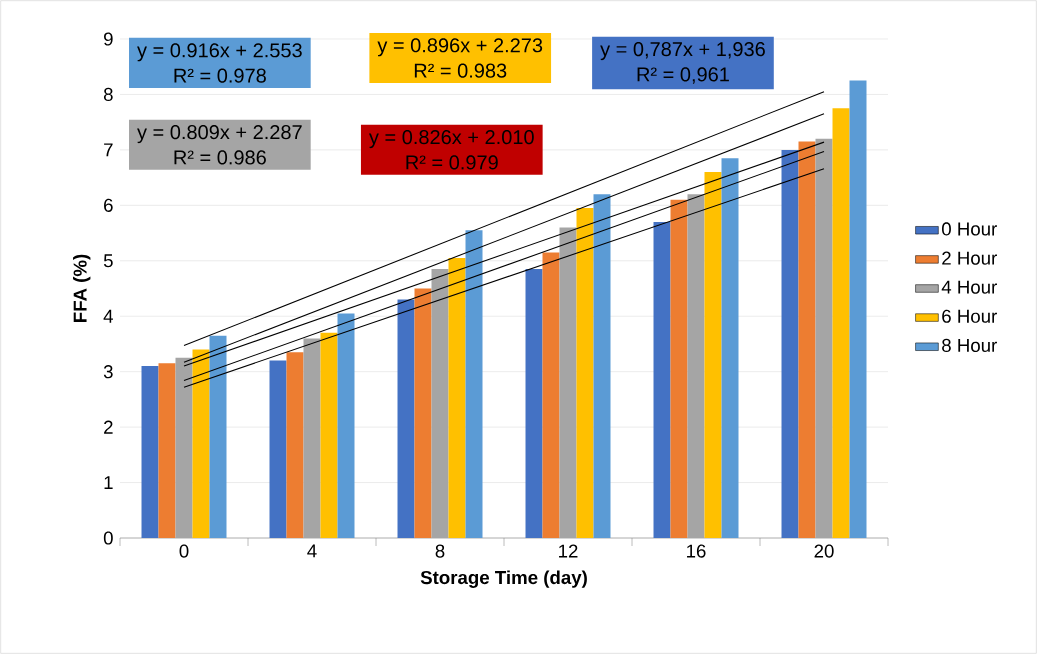  I want to click on x-tick-label: 8, so click(440, 551).